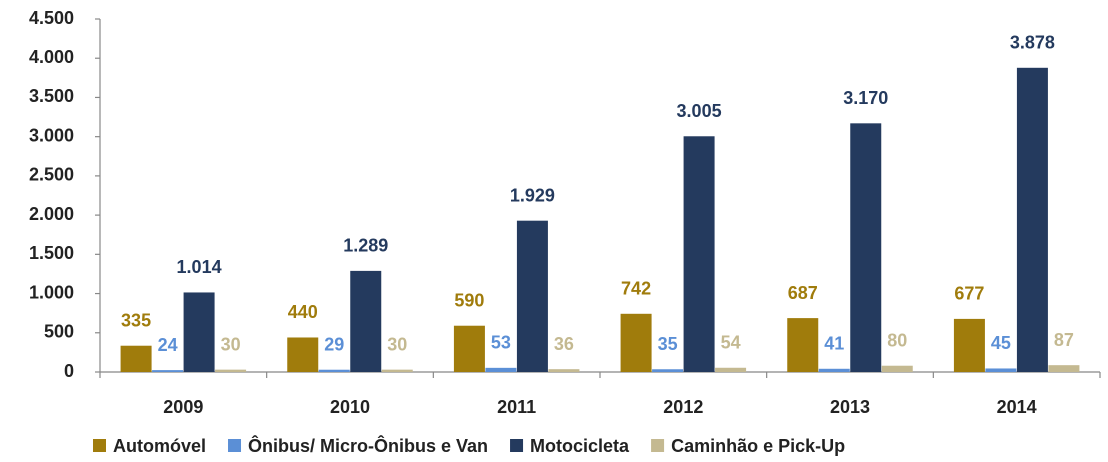  What do you see at coordinates (1032, 43) in the screenshot?
I see `data-label: 3.878` at bounding box center [1032, 43].